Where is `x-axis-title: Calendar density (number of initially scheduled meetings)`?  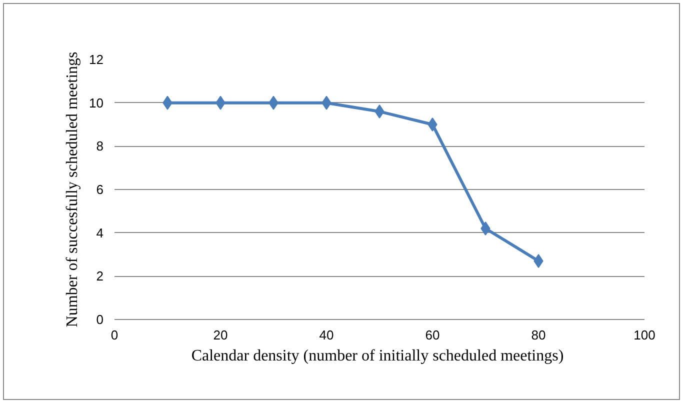 x-axis-title: Calendar density (number of initially scheduled meetings) is located at coordinates (377, 356).